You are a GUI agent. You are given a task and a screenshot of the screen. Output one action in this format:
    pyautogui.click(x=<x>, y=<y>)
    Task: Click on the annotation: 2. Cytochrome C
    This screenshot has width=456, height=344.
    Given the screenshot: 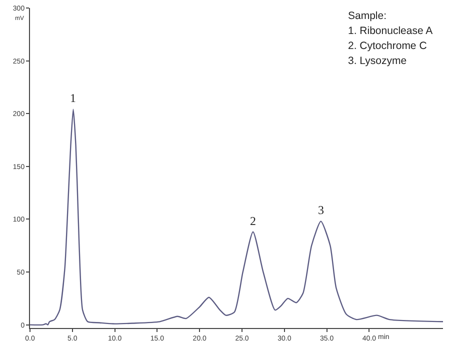 What is the action you would take?
    pyautogui.click(x=388, y=46)
    